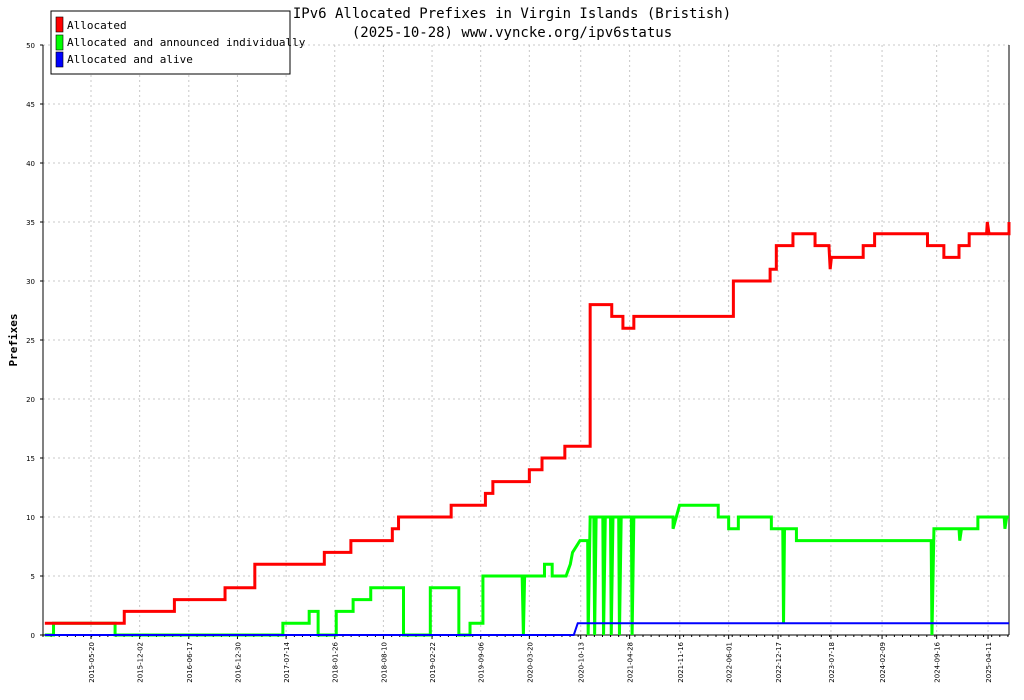  What do you see at coordinates (938, 661) in the screenshot?
I see `x-tick-label: 2024-09-16` at bounding box center [938, 661].